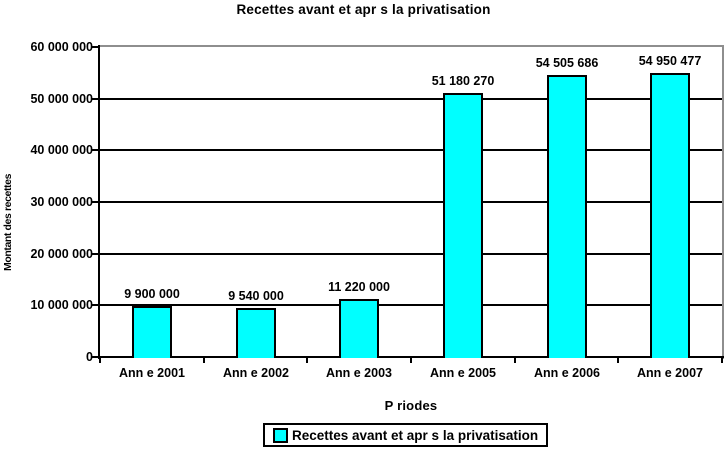 The width and height of the screenshot is (727, 449). I want to click on bar-value-label: 54 505 686, so click(567, 63).